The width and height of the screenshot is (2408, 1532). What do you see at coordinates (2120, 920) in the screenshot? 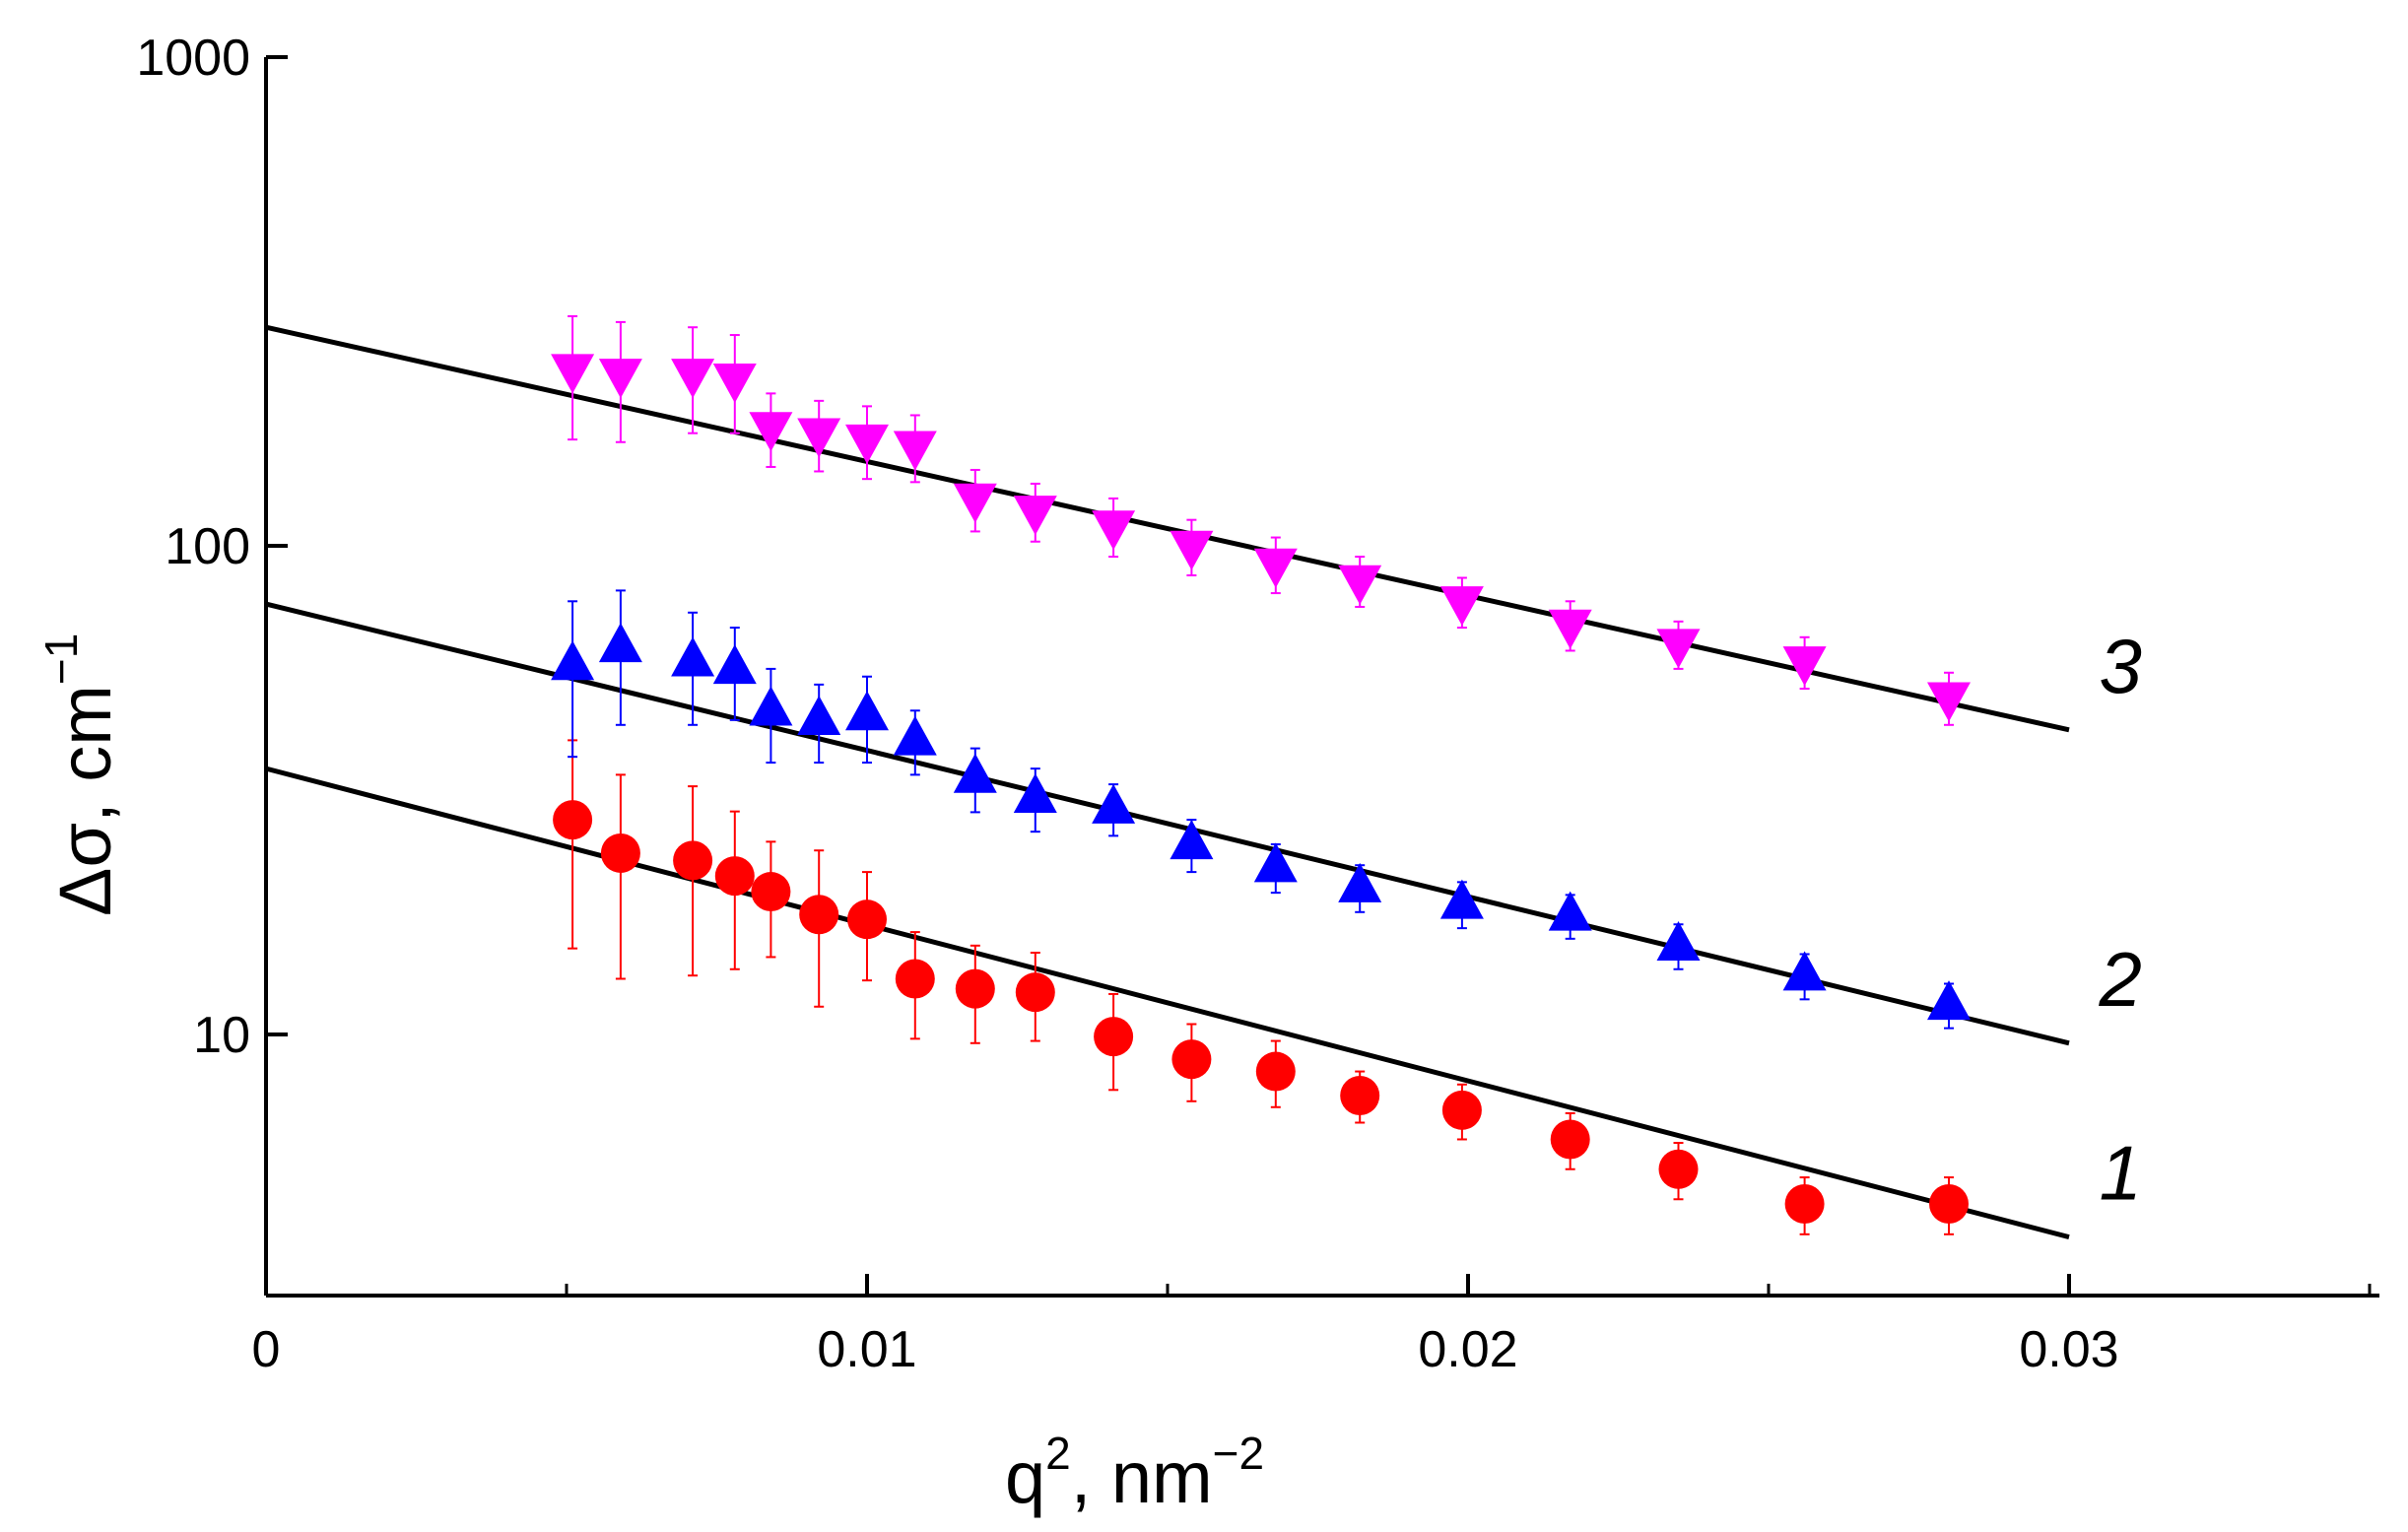
I see `curve-labels: 1 2 3` at bounding box center [2120, 920].